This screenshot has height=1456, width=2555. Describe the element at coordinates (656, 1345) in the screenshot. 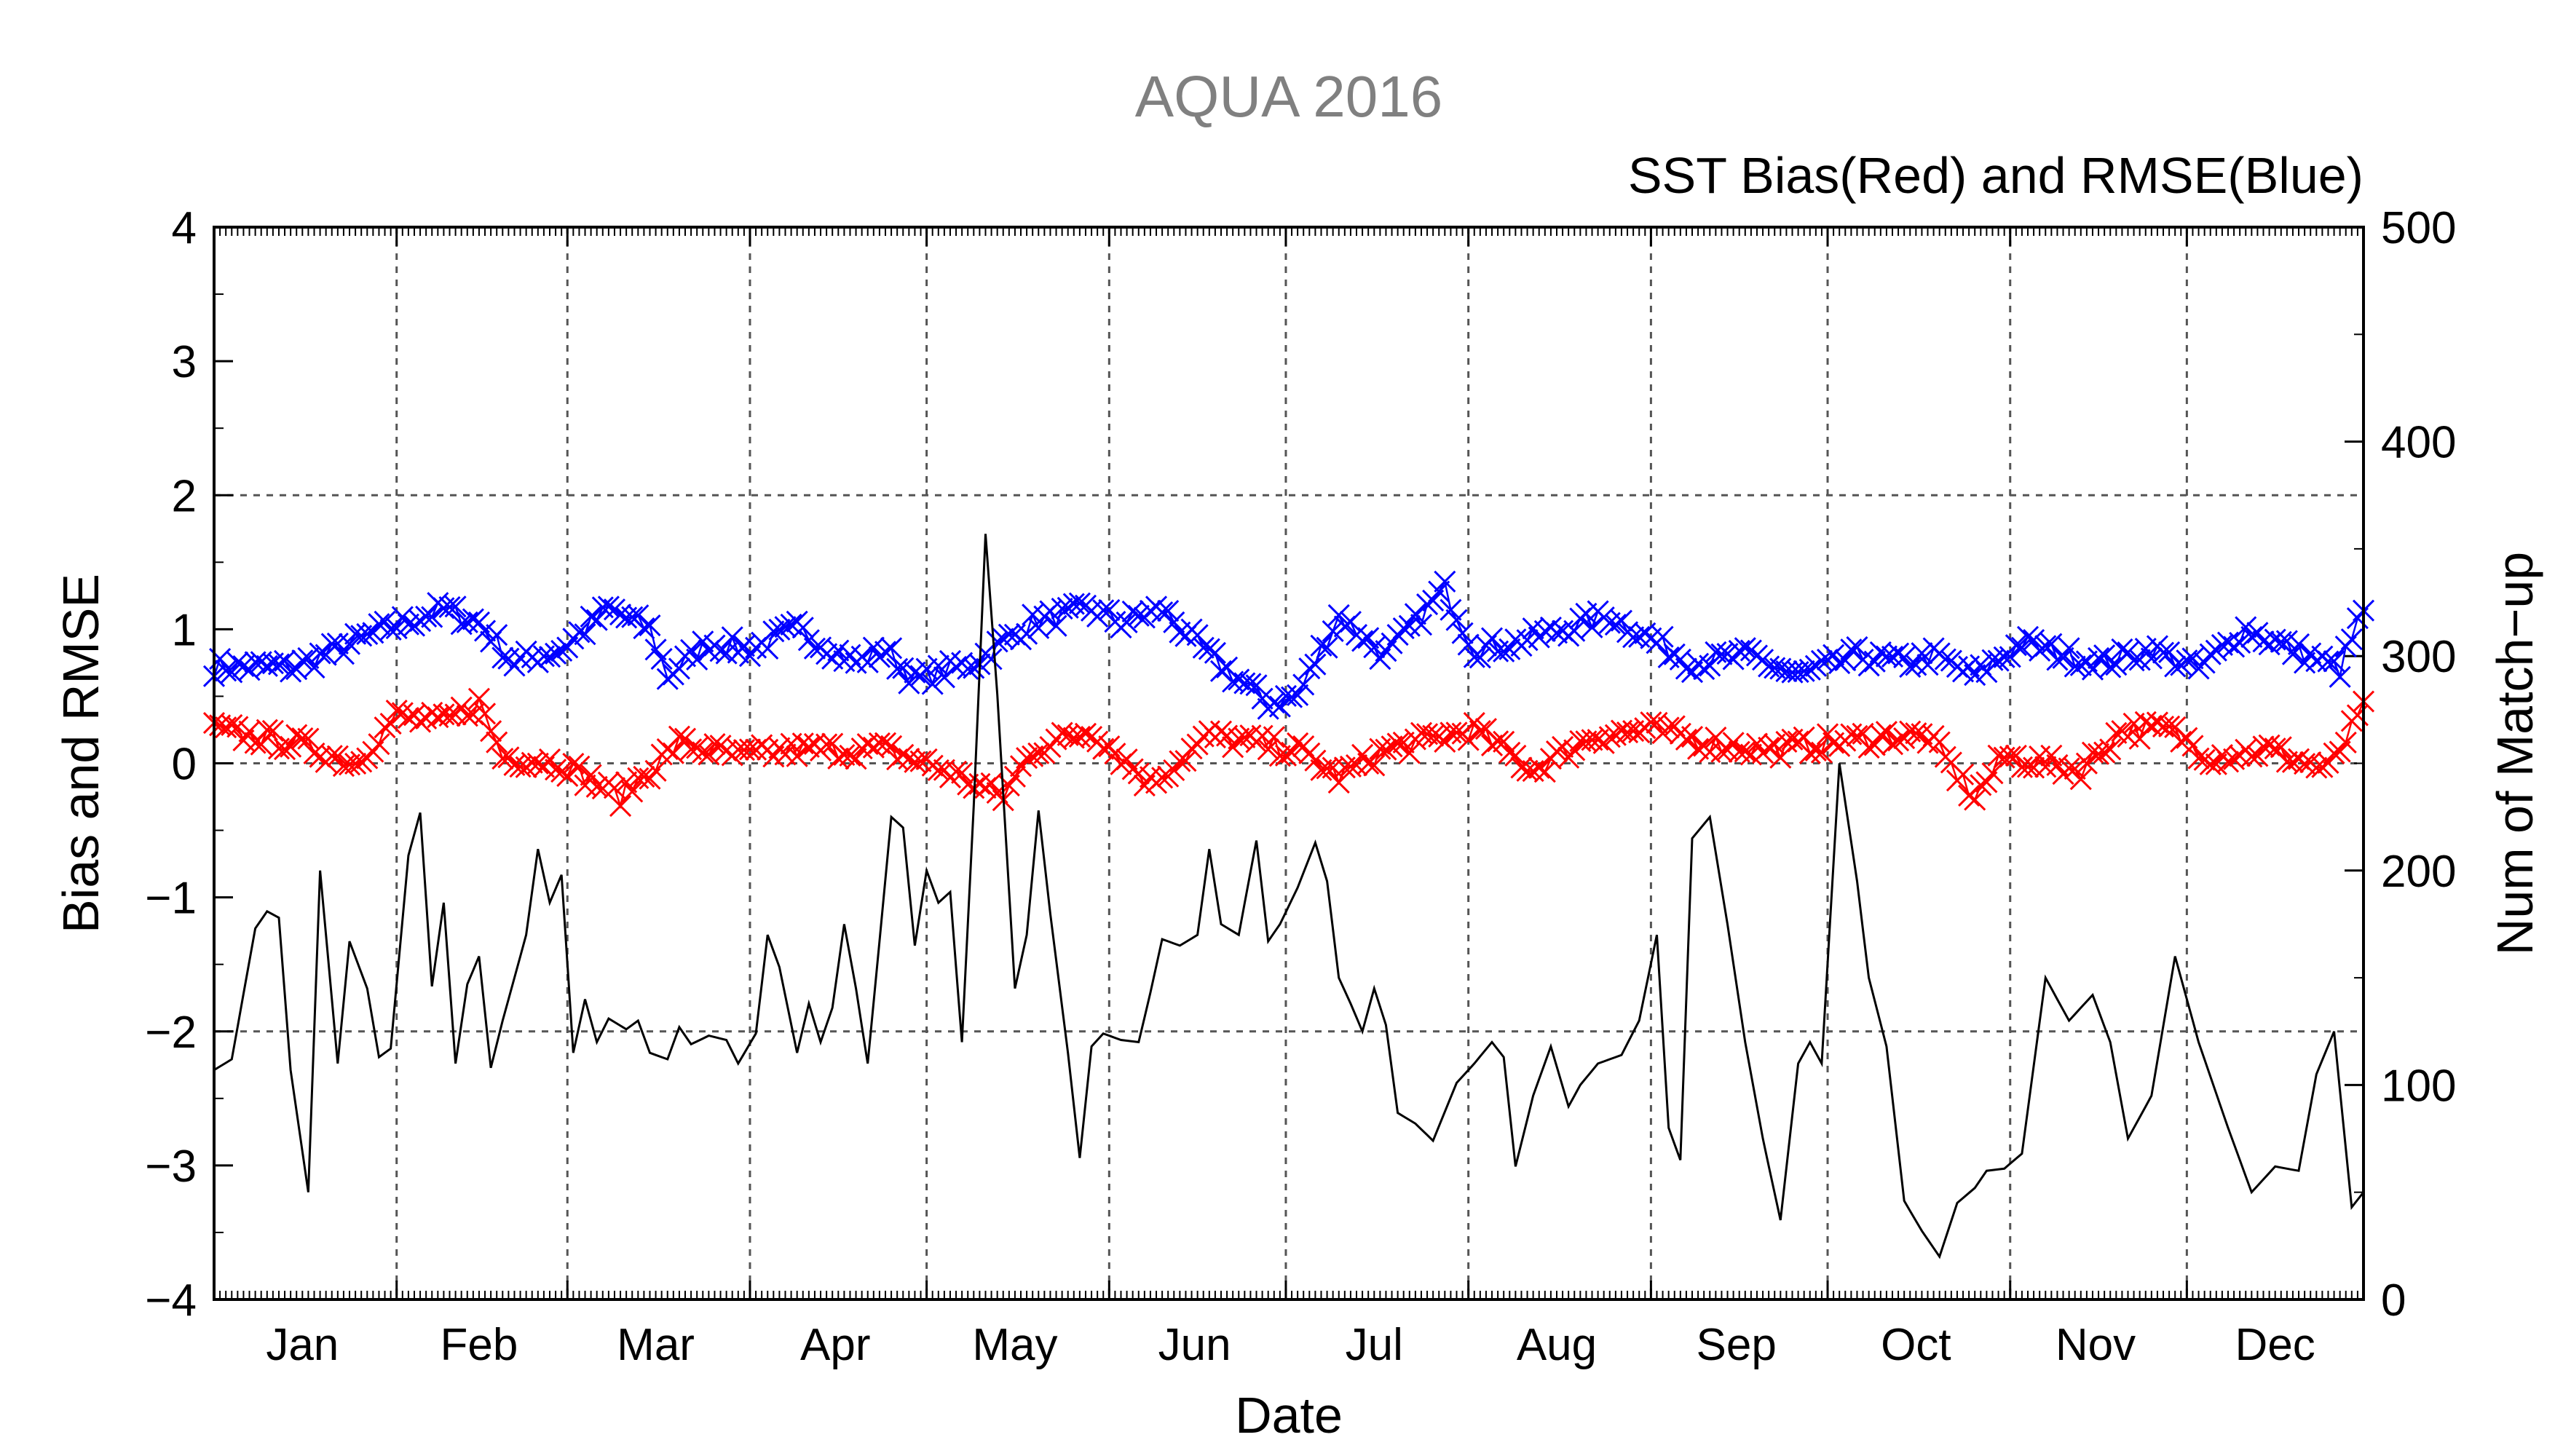

I see `x-tick-label: Mar` at that location.